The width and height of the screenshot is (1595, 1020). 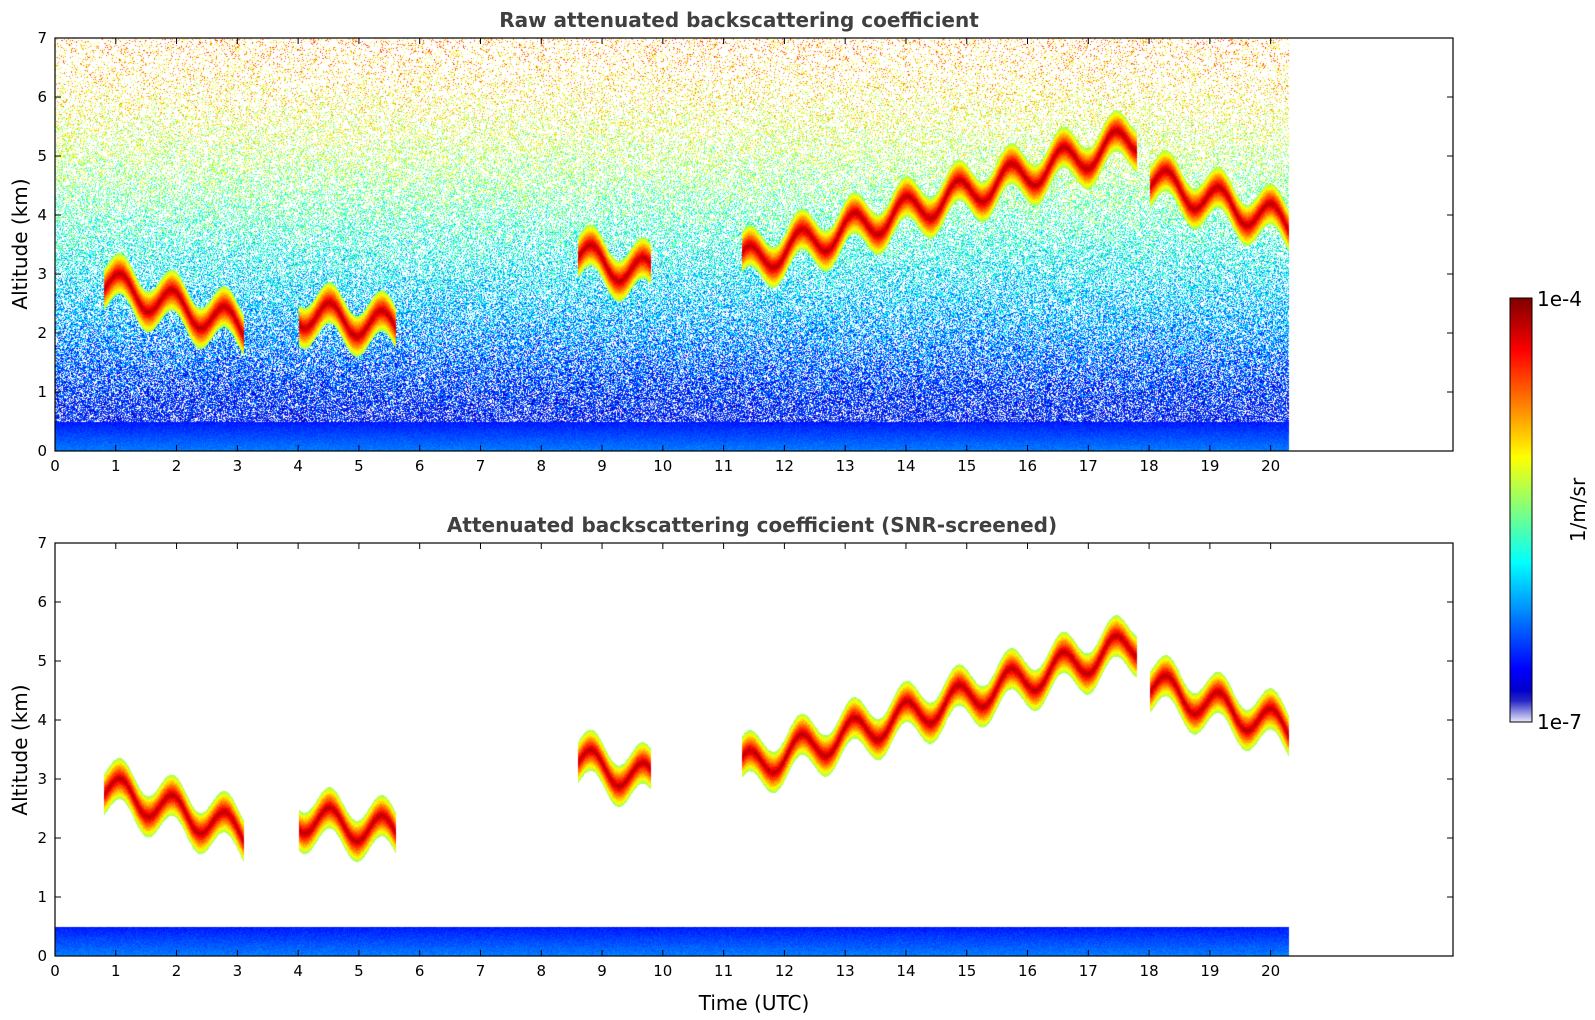 I want to click on colorbar-label: 1/m/sr, so click(x=1578, y=509).